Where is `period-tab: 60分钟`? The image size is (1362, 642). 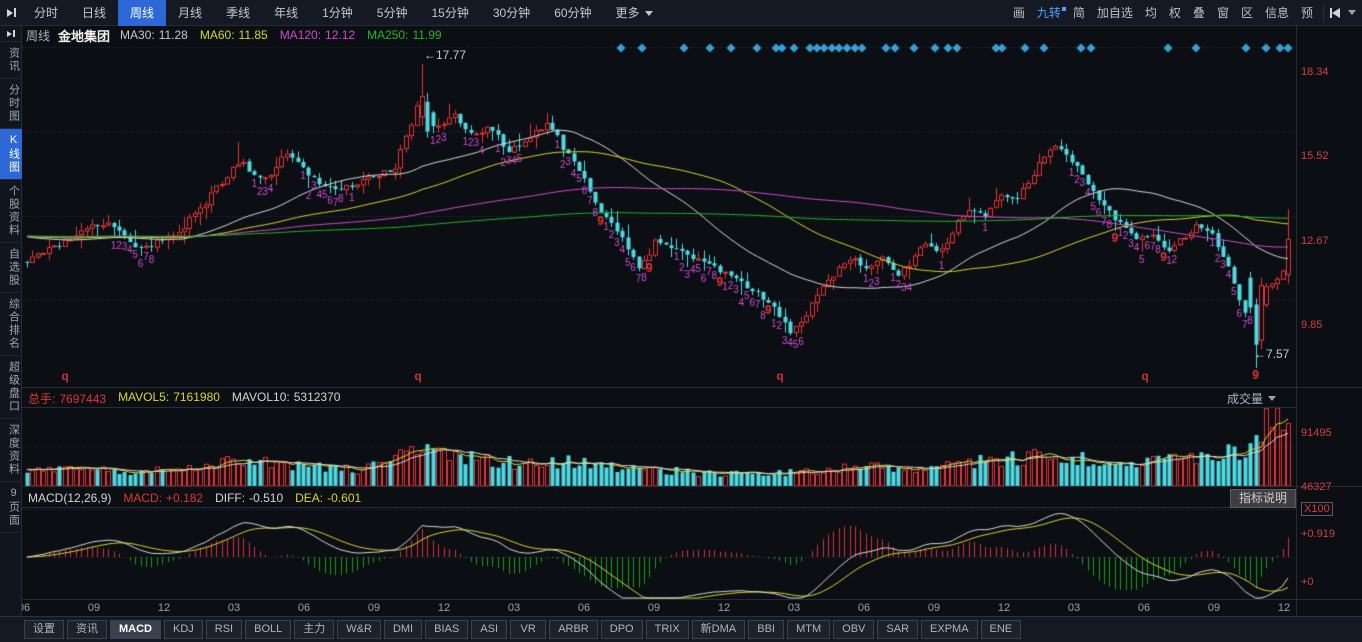 period-tab: 60分钟 is located at coordinates (572, 13).